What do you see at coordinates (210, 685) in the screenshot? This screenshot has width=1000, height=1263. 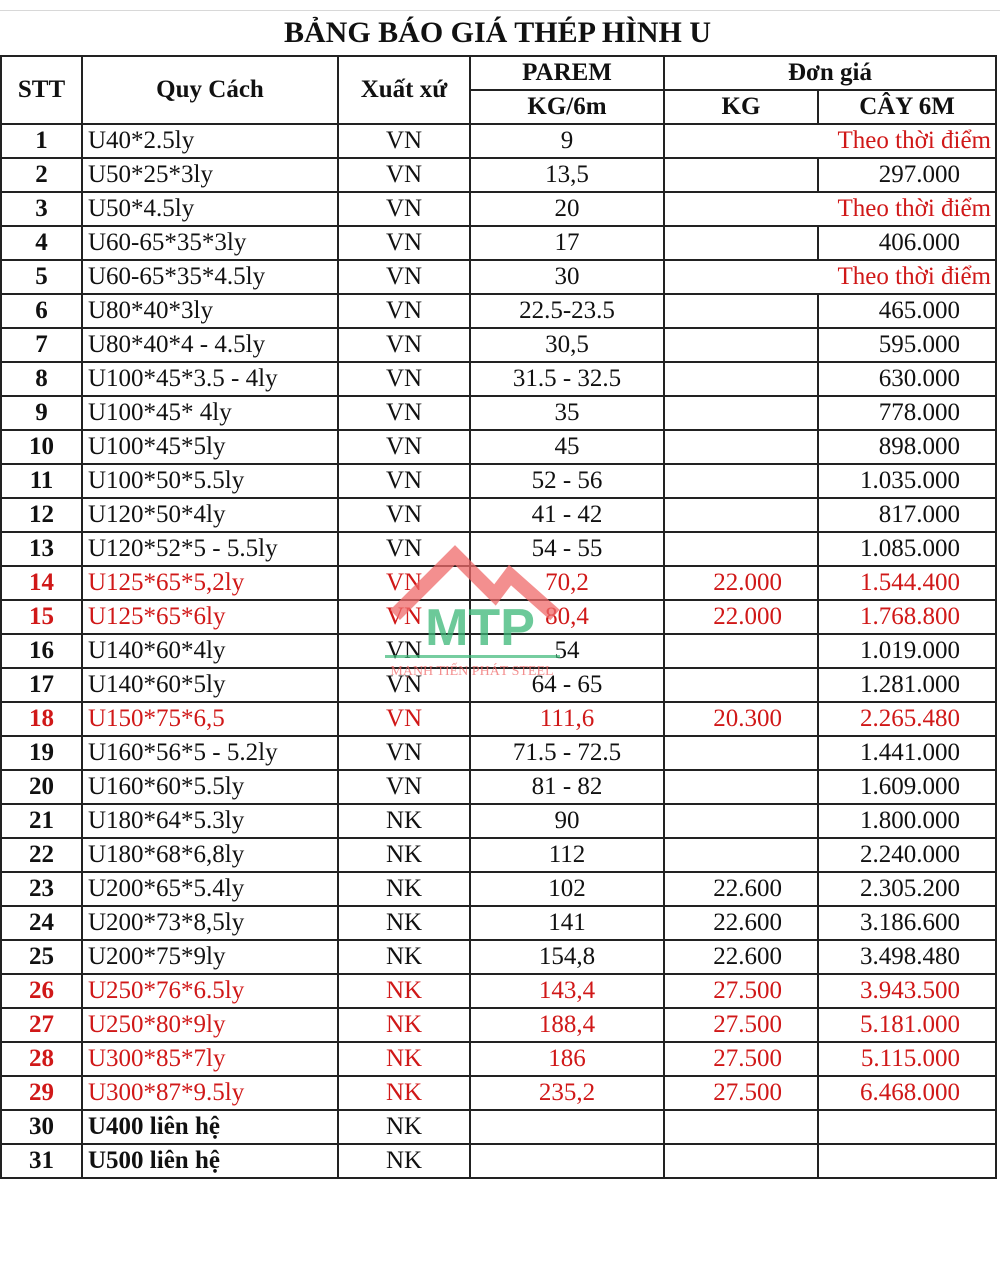 I see `spec-cell: U140*60*5ly` at bounding box center [210, 685].